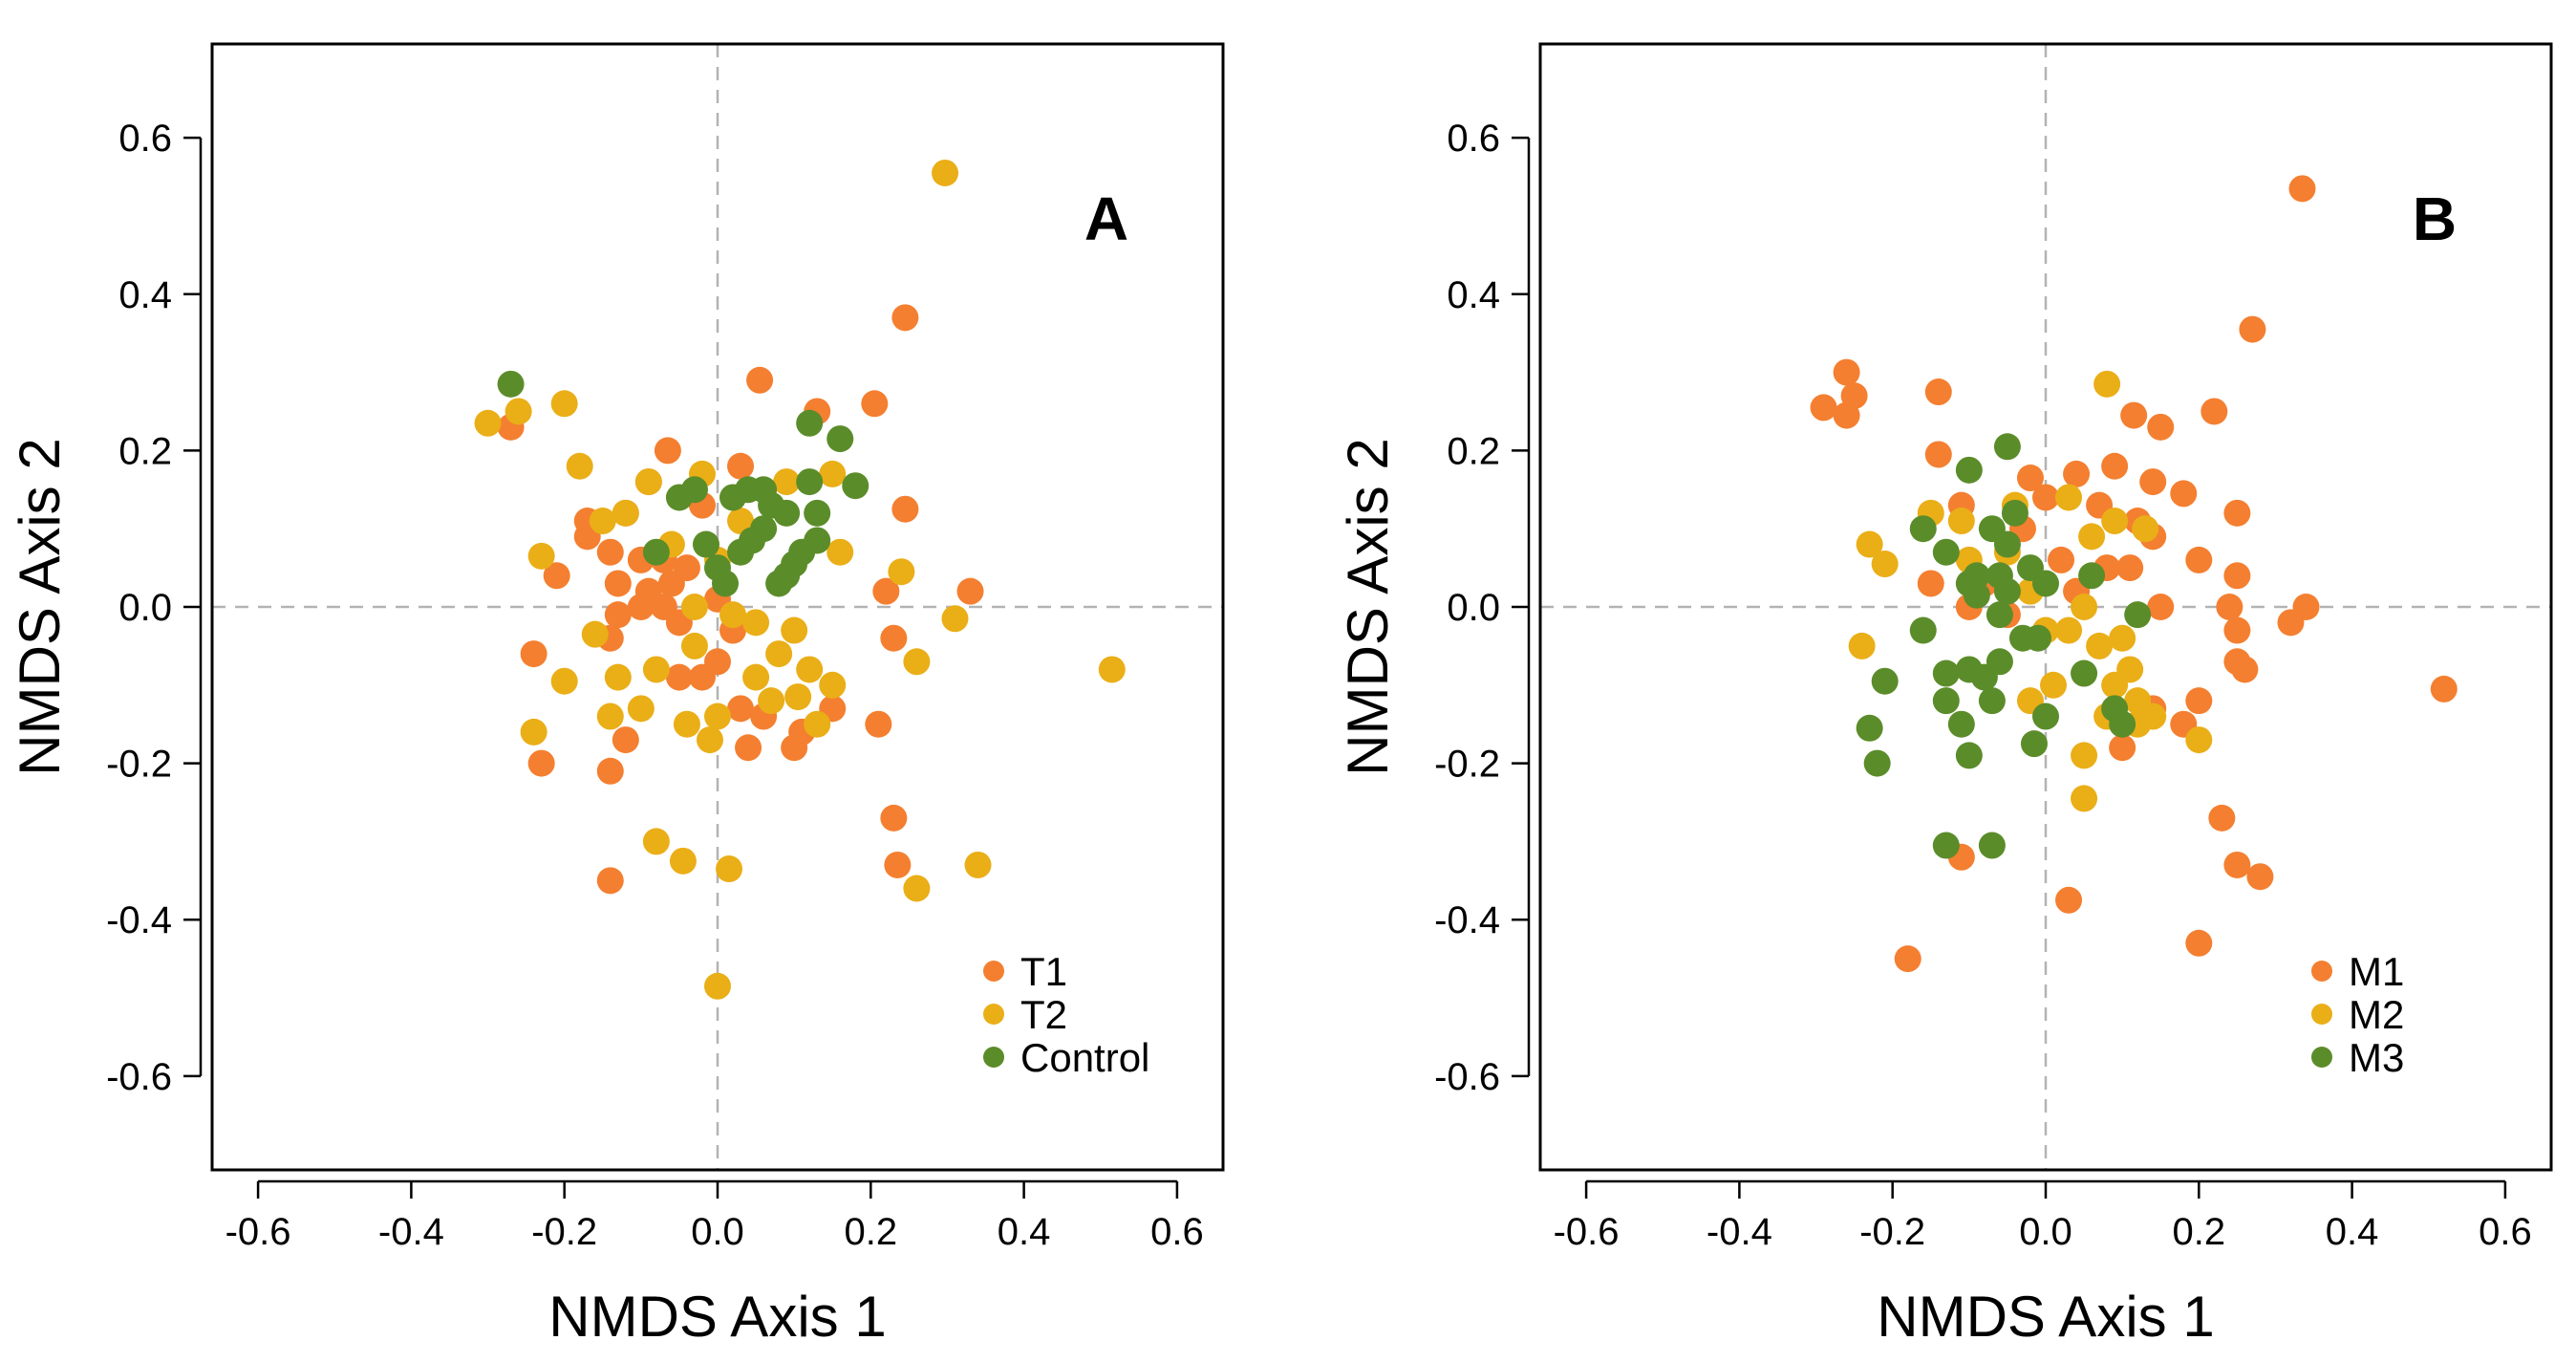 Image resolution: width=2576 pixels, height=1362 pixels. What do you see at coordinates (2435, 218) in the screenshot?
I see `panel-label: B` at bounding box center [2435, 218].